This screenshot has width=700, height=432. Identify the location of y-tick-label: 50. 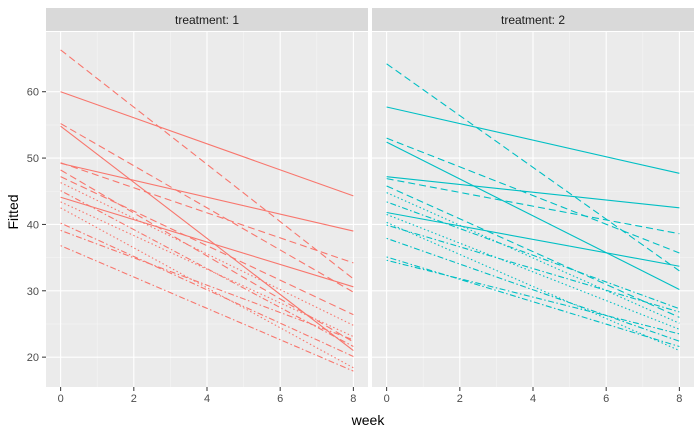
(33, 159).